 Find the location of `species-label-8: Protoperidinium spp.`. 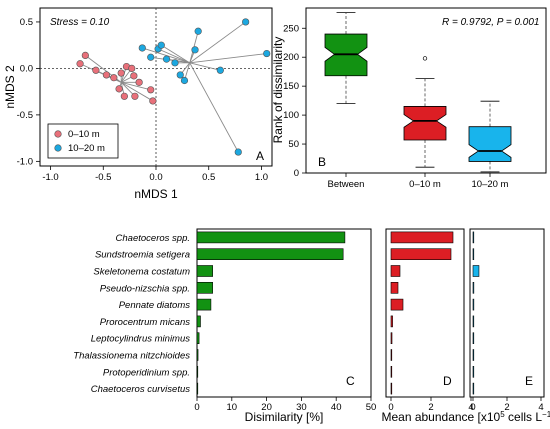

species-label-8: Protoperidinium spp. is located at coordinates (146, 372).